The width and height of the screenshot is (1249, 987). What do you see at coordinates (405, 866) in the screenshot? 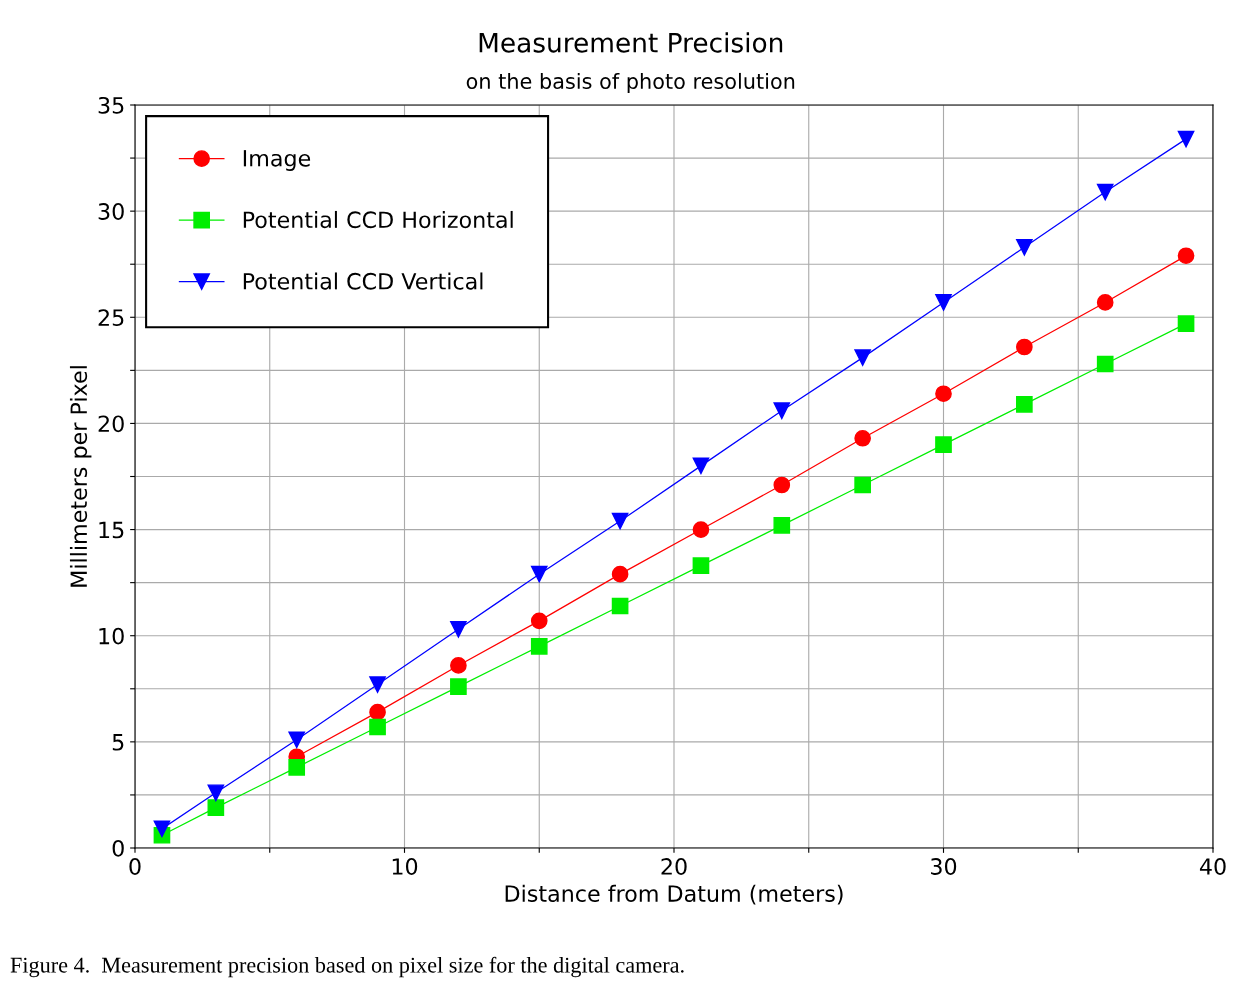
I see `x-tick-label: 10` at bounding box center [405, 866].